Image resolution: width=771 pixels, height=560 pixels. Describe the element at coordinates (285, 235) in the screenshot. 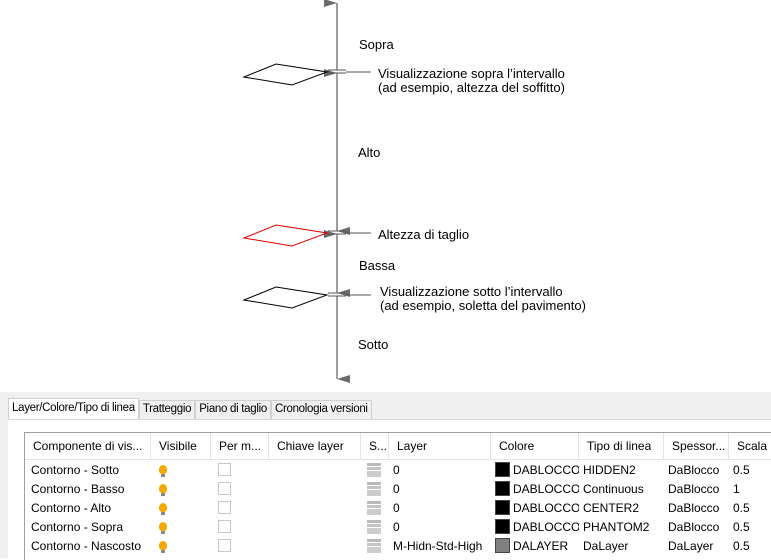

I see `plane-cut` at that location.